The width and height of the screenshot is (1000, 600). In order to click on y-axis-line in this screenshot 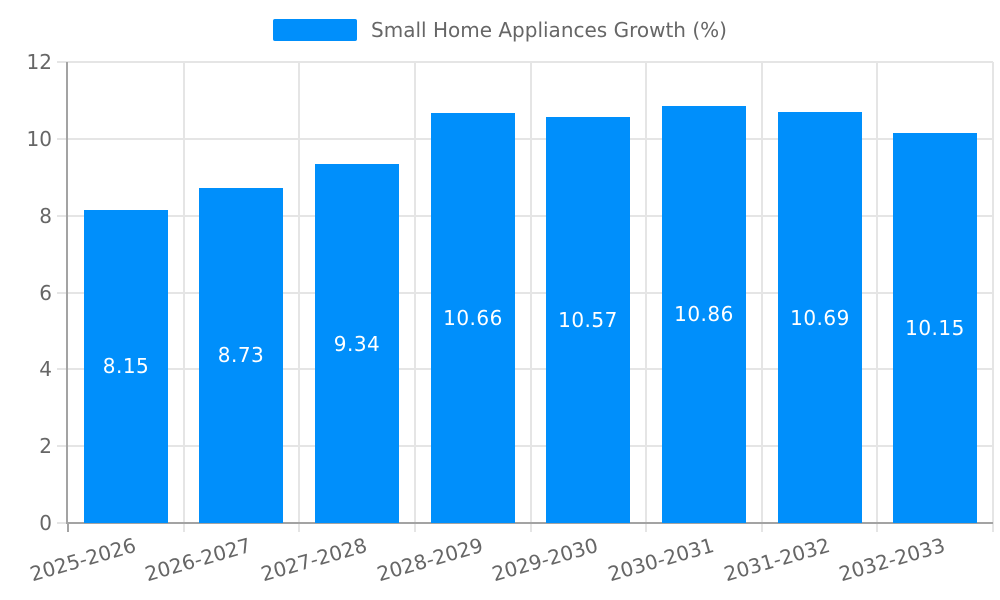, I will do `click(67, 292)`.